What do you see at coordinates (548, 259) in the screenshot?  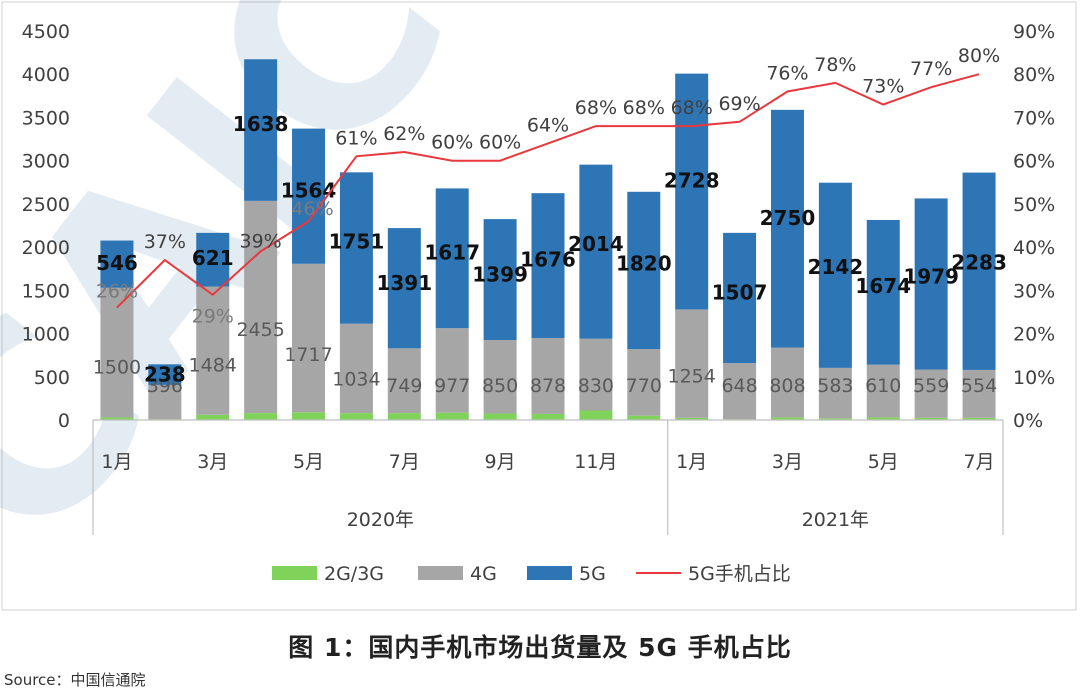 I see `label-5g: 1676` at bounding box center [548, 259].